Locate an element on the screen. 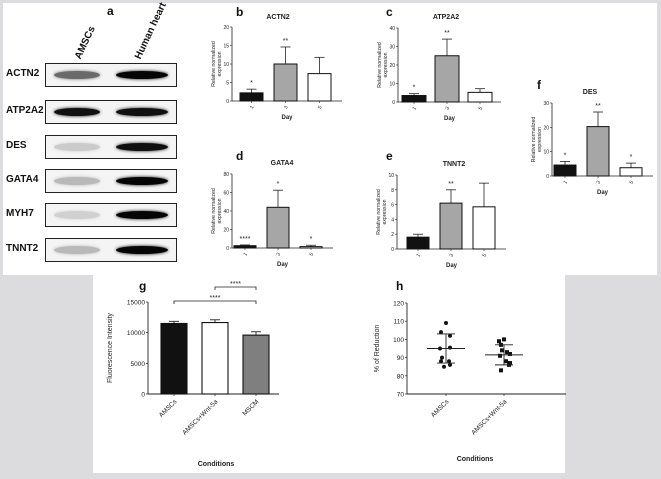 The image size is (661, 479). bar-amscs is located at coordinates (174, 358).